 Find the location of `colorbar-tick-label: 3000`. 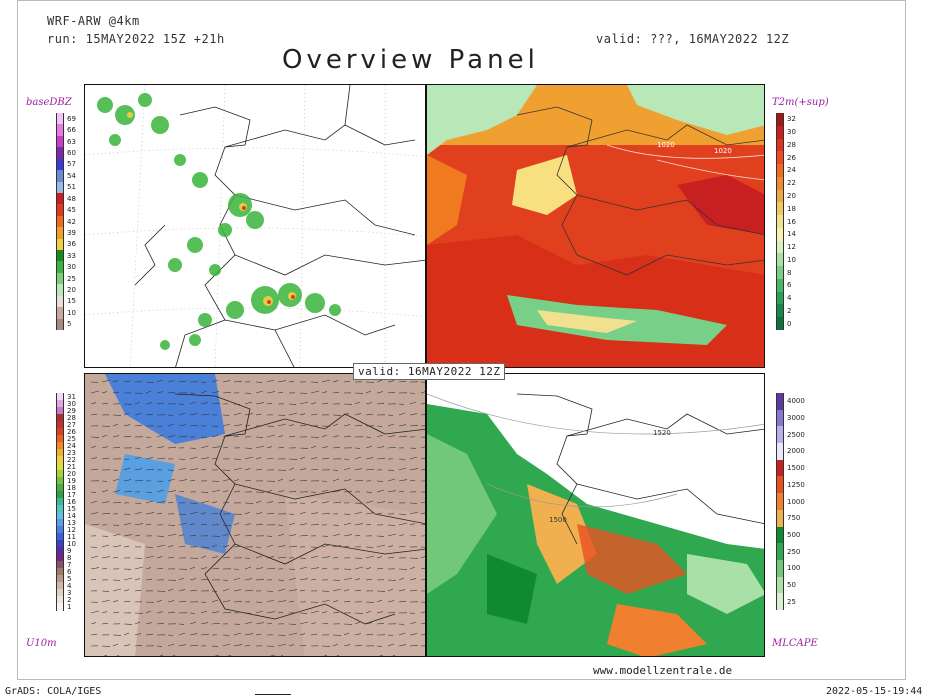

colorbar-tick-label: 3000 is located at coordinates (796, 418).